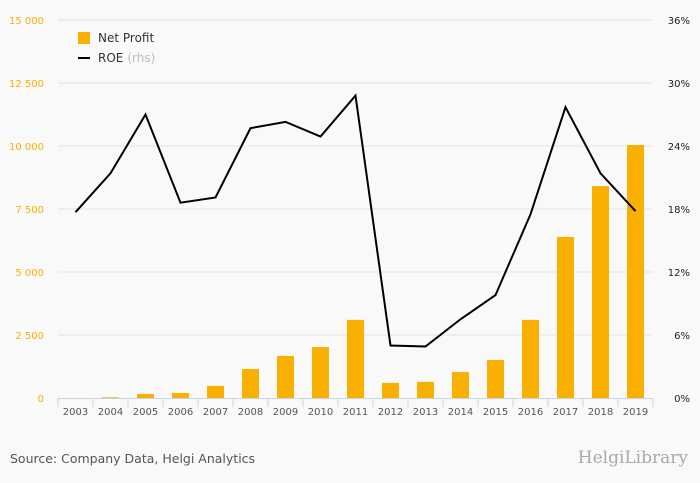 The height and width of the screenshot is (483, 700). I want to click on source-note: Source: Company Data, Helgi Analytics, so click(133, 458).